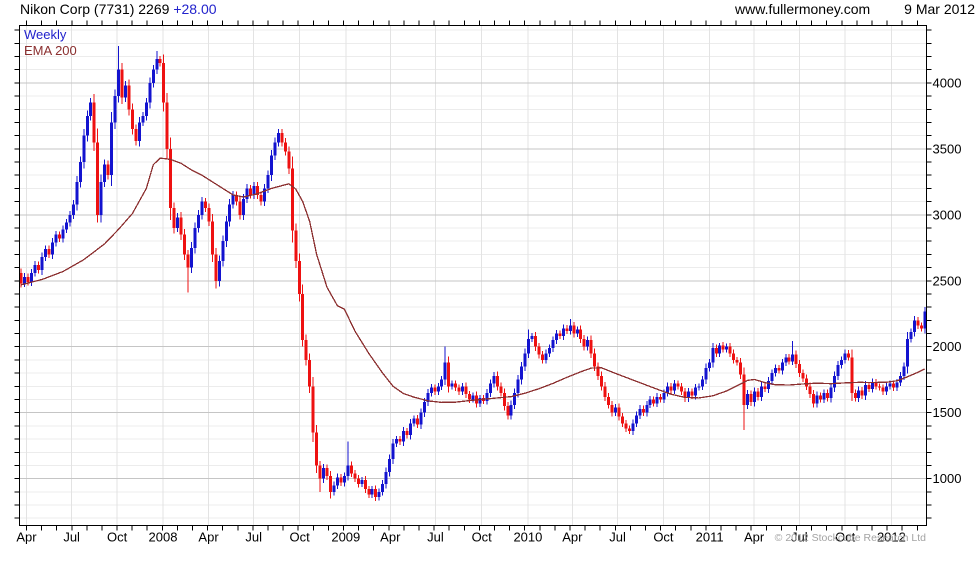 The width and height of the screenshot is (980, 565). Describe the element at coordinates (710, 537) in the screenshot. I see `svg-text: 2011` at that location.